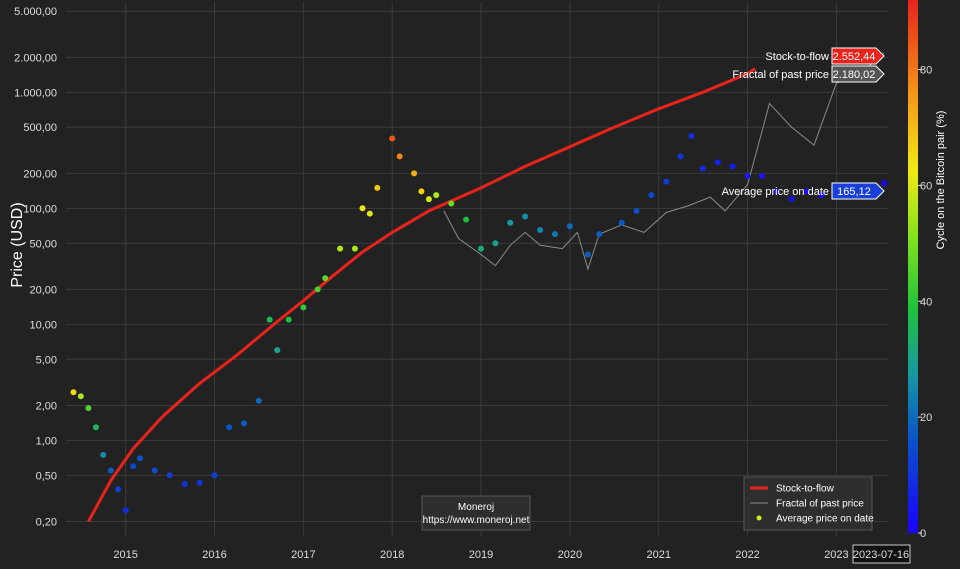  Describe the element at coordinates (854, 192) in the screenshot. I see `price-tag-value: 165,12` at that location.